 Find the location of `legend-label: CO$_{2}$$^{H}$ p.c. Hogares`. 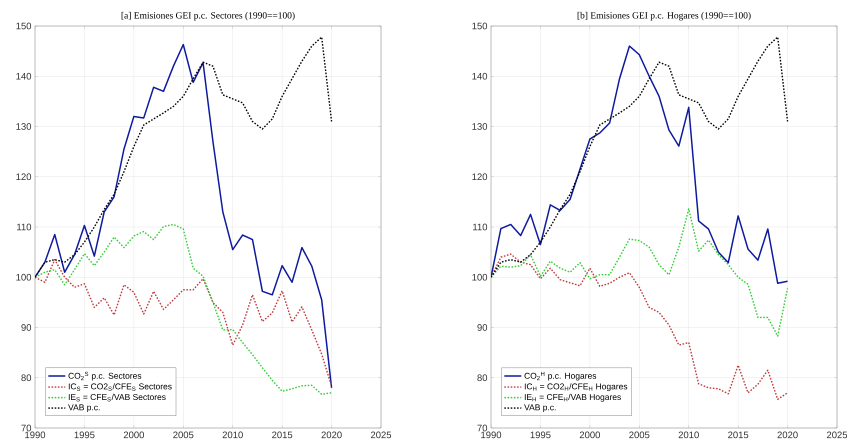

legend-label: CO$_{2}$$^{H}$ p.c. Hogares is located at coordinates (560, 376).